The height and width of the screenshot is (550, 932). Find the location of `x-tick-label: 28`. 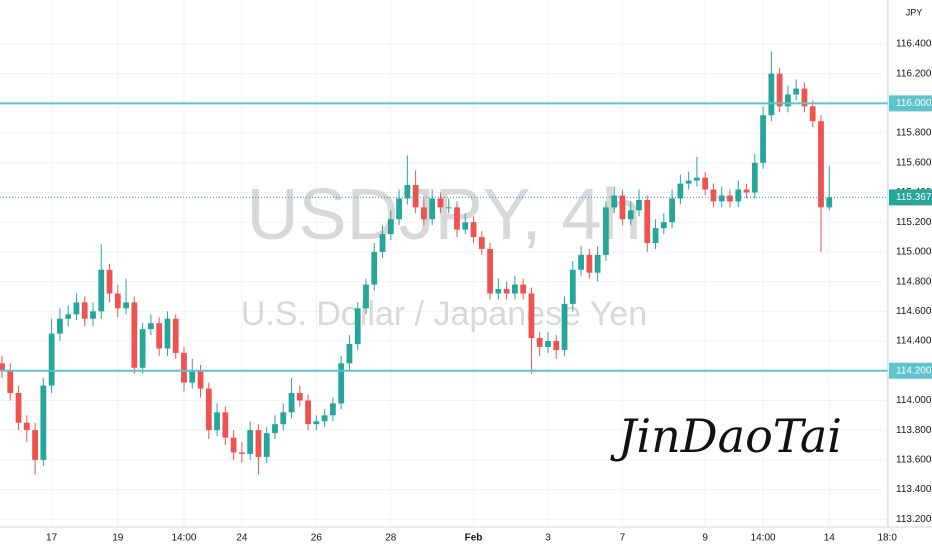

x-tick-label: 28 is located at coordinates (391, 538).